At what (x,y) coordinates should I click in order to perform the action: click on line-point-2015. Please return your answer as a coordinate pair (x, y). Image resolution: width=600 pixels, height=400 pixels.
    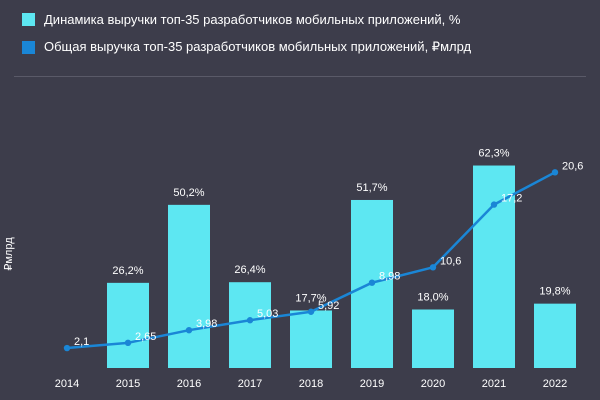
    Looking at the image, I should click on (128, 343).